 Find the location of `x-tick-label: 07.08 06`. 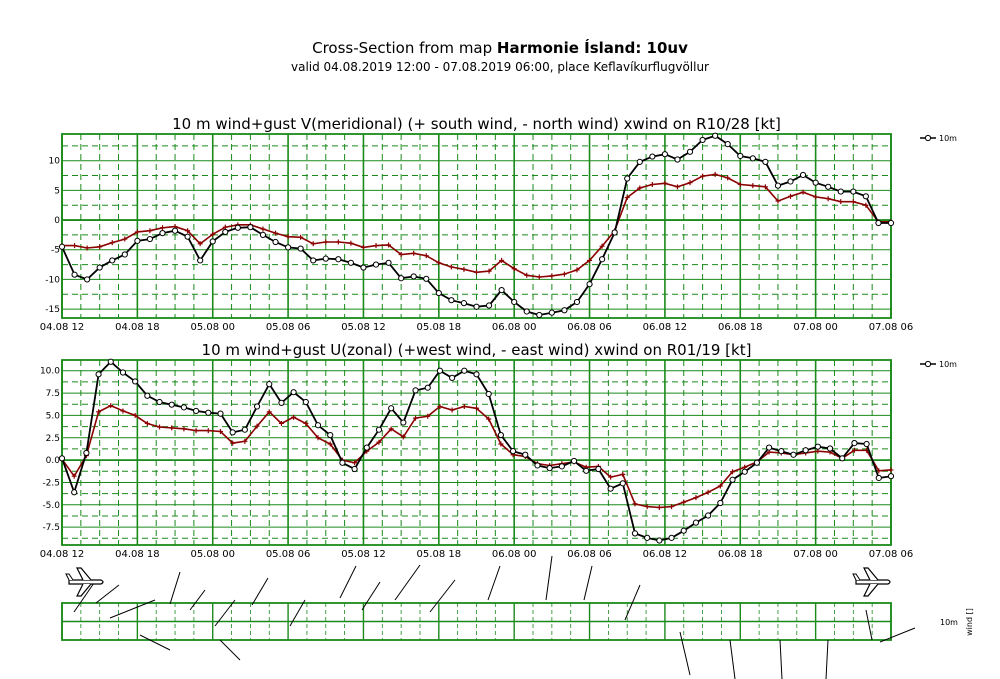

x-tick-label: 07.08 06 is located at coordinates (891, 554).